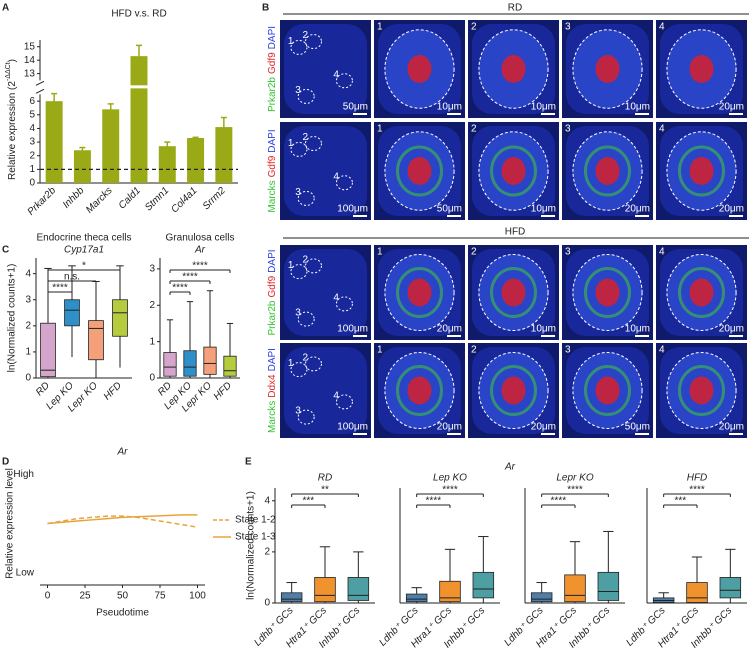 This screenshot has height=658, width=749. Describe the element at coordinates (32, 101) in the screenshot. I see `y-tick-label: 6` at that location.